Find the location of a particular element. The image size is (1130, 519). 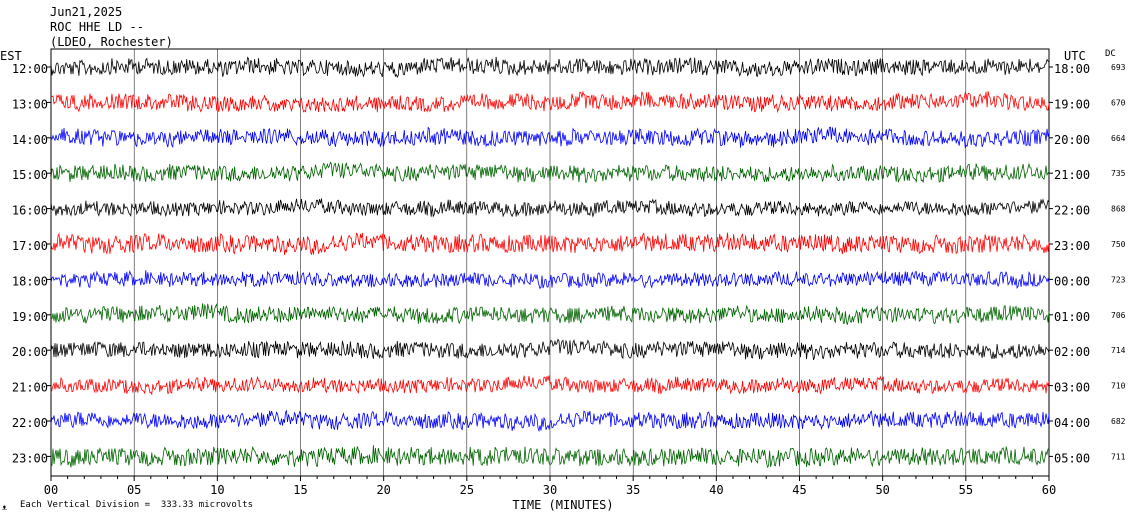

x-tick-label: 20 is located at coordinates (383, 490).